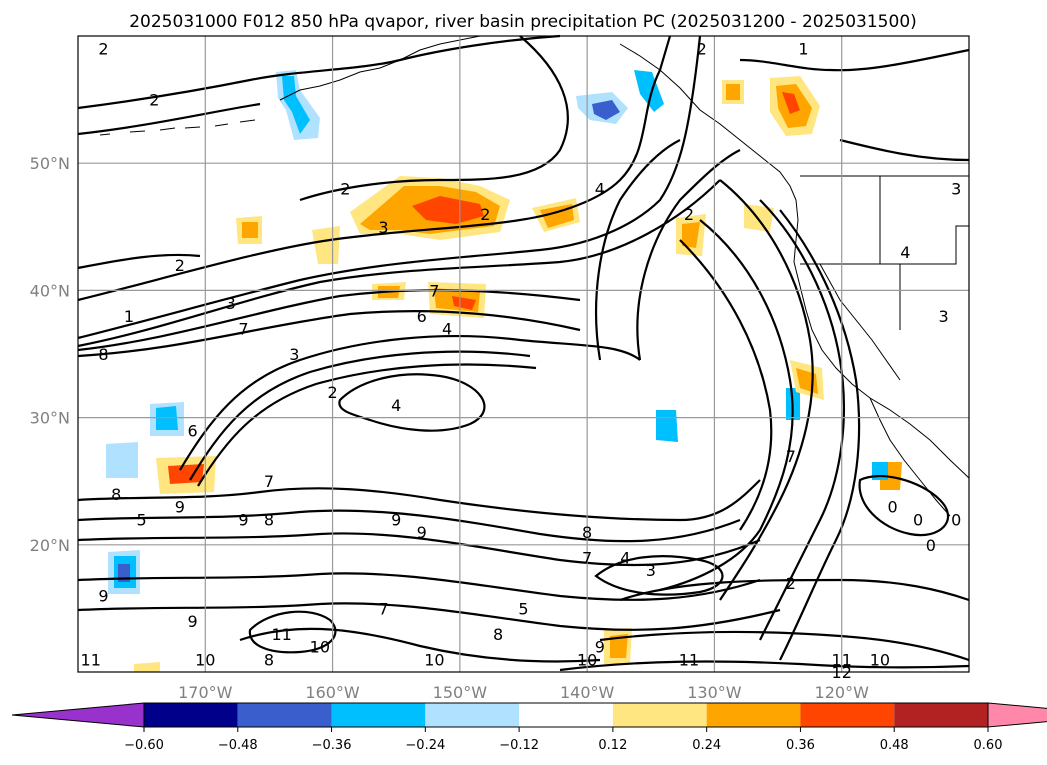  What do you see at coordinates (50, 418) in the screenshot?
I see `y-tick-label: 30°N` at bounding box center [50, 418].